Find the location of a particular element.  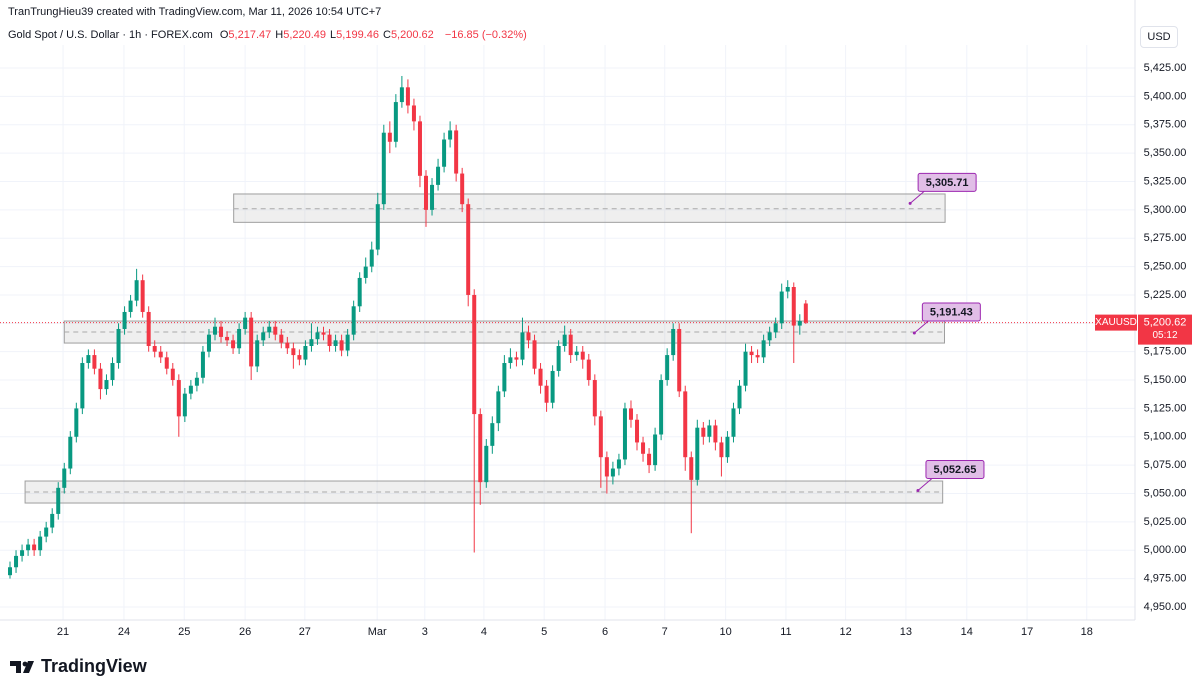

ohlc-key: O is located at coordinates (224, 35).